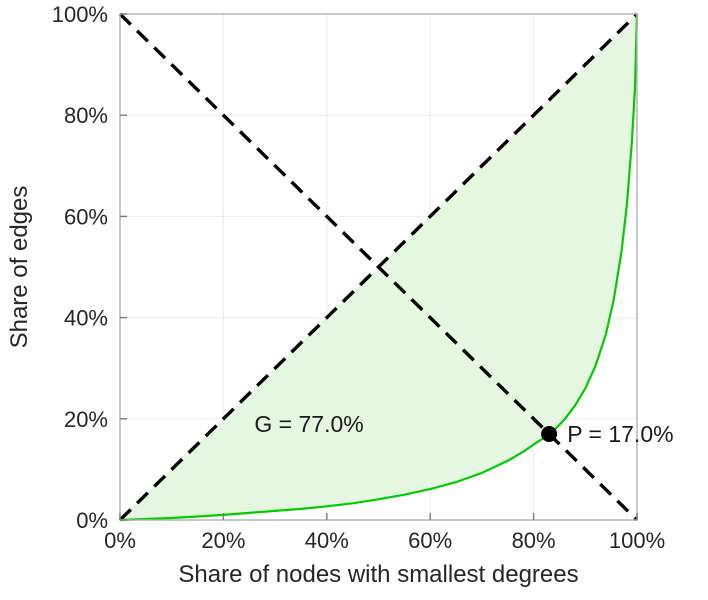 This screenshot has width=708, height=600. I want to click on y-axis-label: Share of edges, so click(19, 267).